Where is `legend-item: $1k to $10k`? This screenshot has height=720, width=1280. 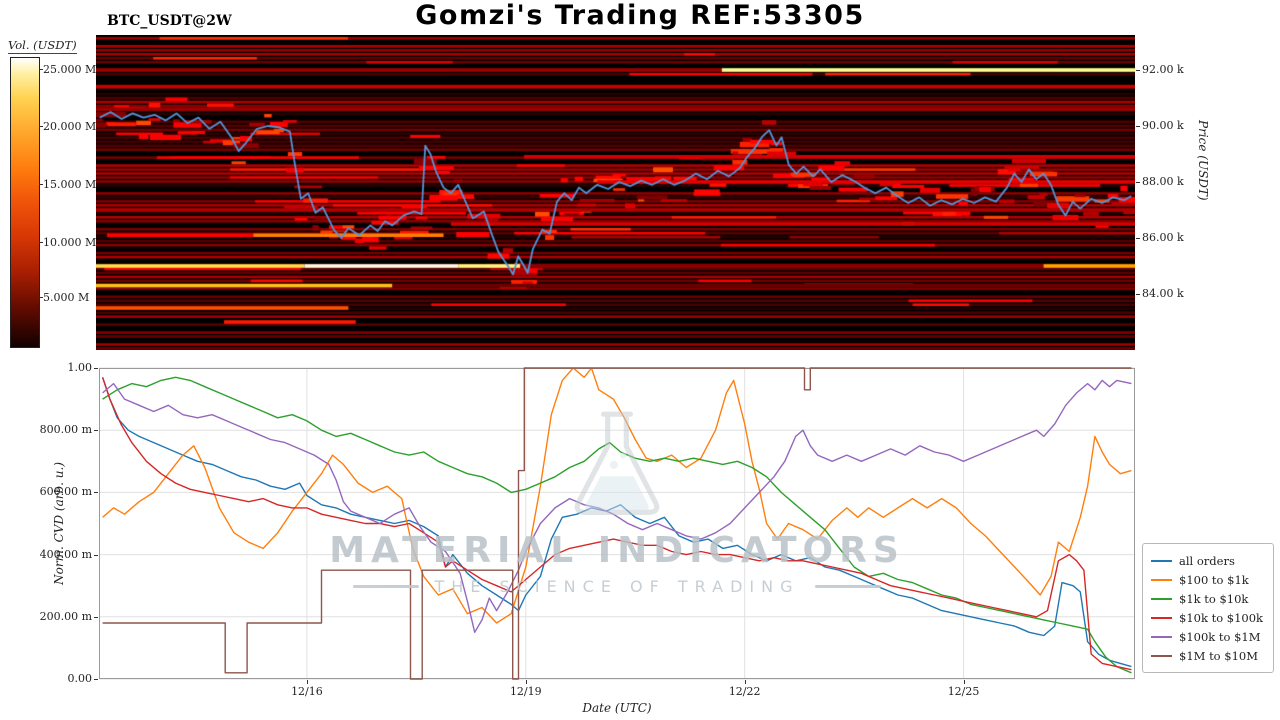 legend-item: $1k to $10k is located at coordinates (1208, 598).